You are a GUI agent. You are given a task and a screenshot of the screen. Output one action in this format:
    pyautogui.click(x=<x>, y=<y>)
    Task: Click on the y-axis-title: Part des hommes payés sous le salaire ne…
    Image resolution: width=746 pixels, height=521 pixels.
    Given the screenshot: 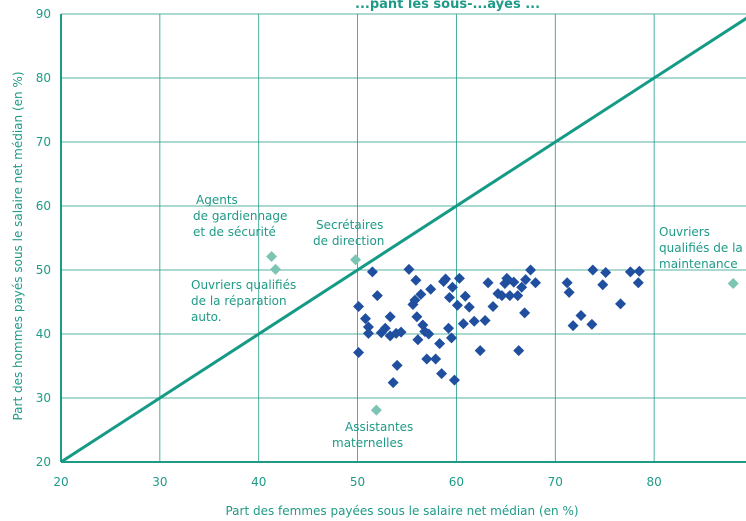 What is the action you would take?
    pyautogui.click(x=18, y=245)
    